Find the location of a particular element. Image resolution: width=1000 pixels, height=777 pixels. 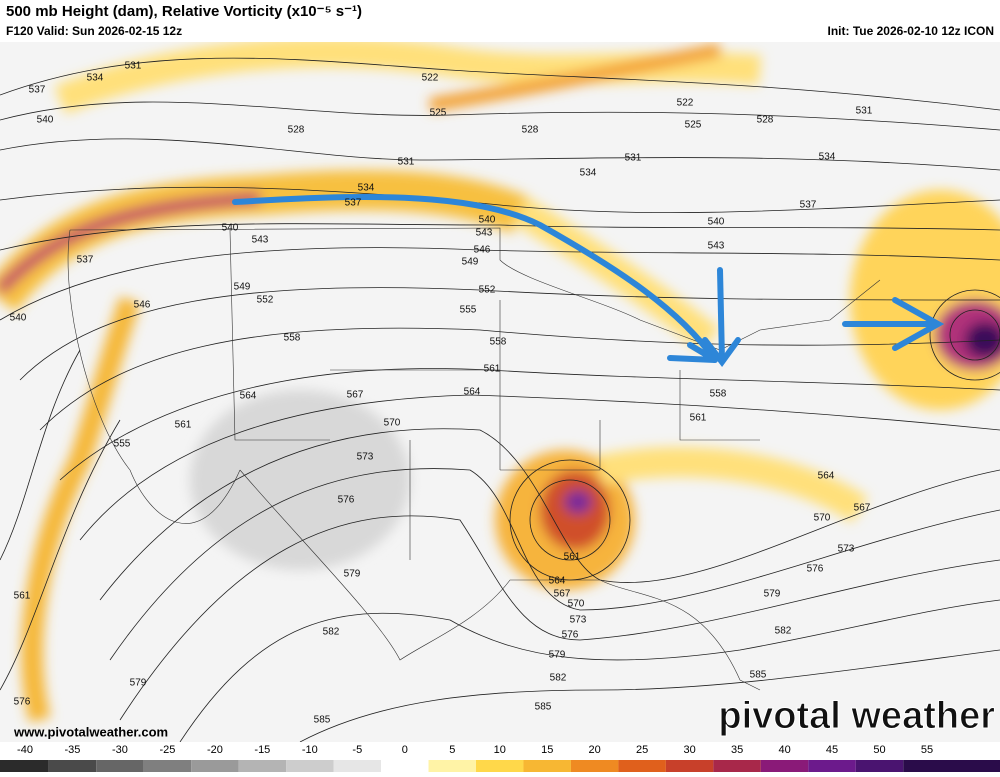

colorbar-tick-label: 50 is located at coordinates (879, 750).